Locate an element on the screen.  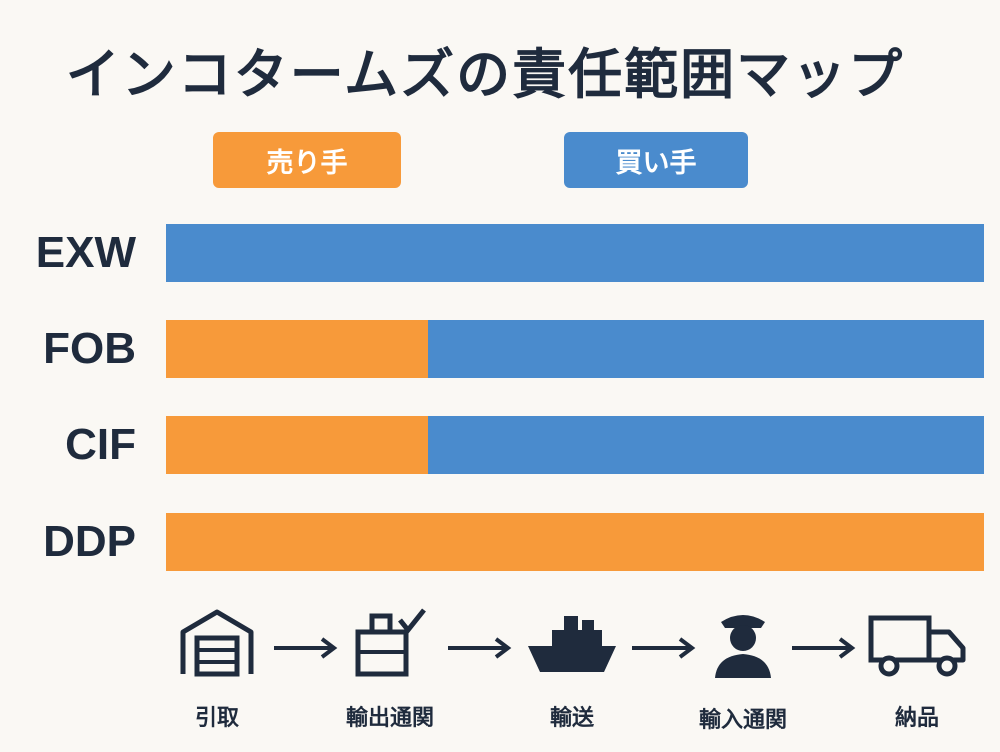
customs-officer-icon is located at coordinates (743, 646).